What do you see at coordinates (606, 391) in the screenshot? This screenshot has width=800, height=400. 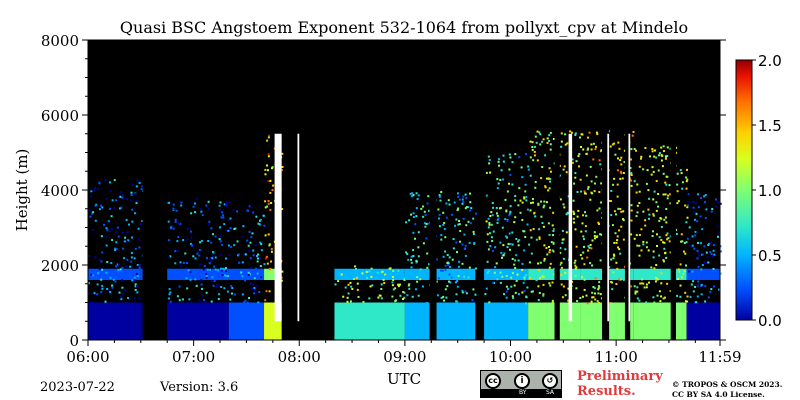 I see `preliminary-line-2: Results.` at bounding box center [606, 391].